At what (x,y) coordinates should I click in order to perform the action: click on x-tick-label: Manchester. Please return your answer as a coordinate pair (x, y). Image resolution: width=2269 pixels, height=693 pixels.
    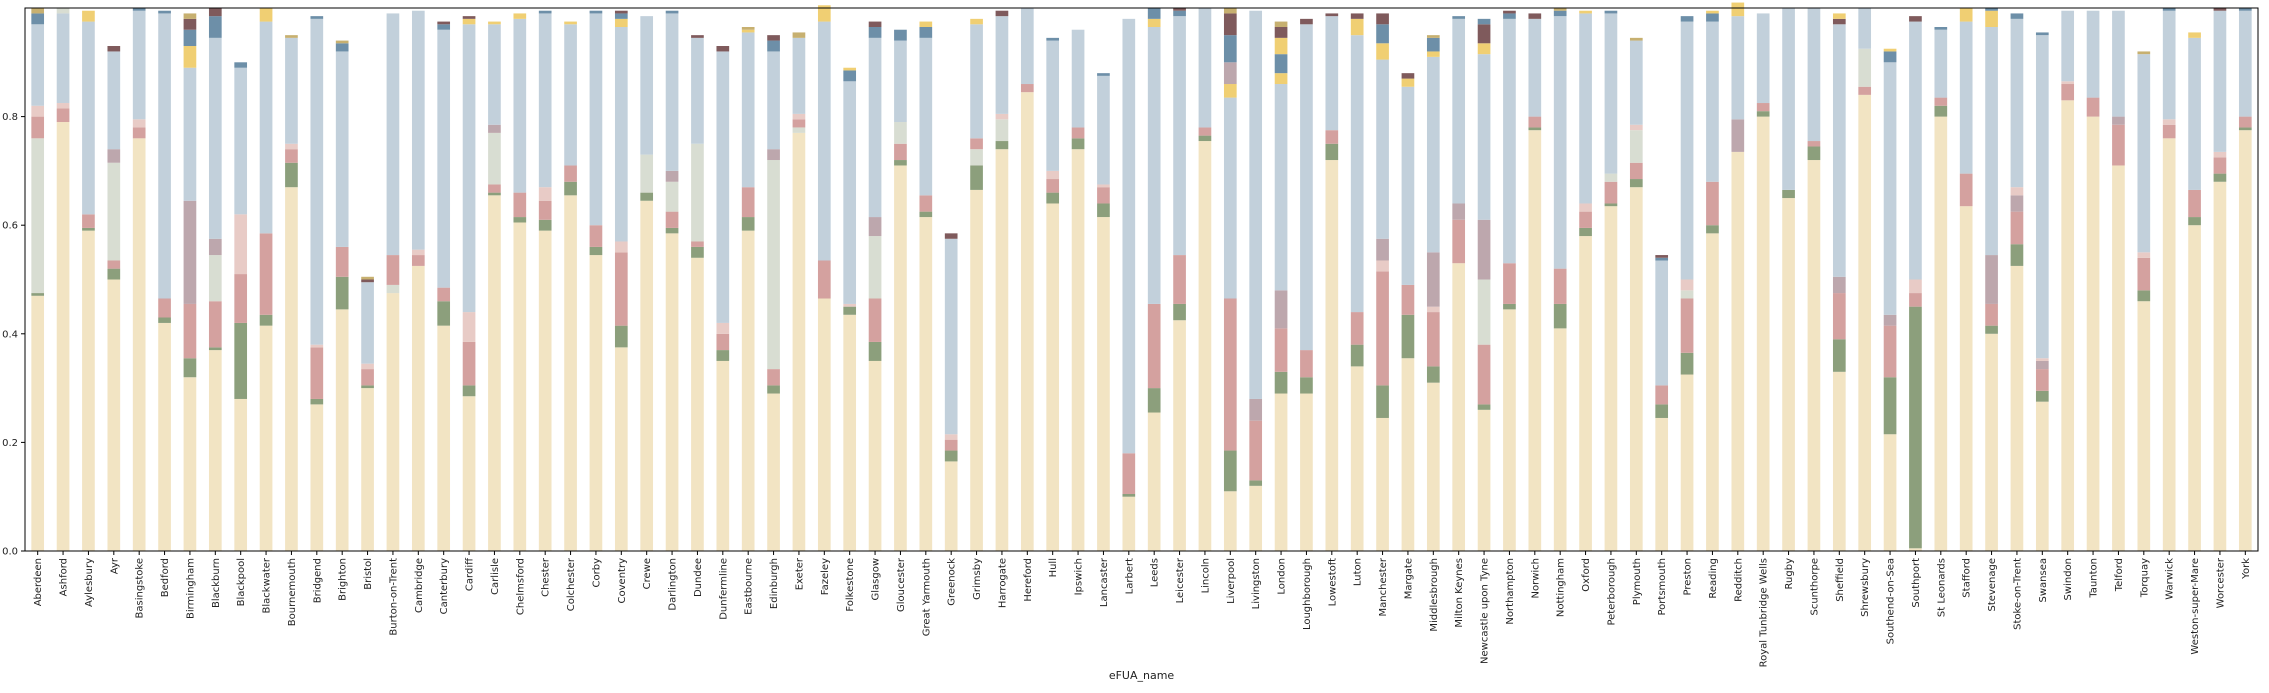
    Looking at the image, I should click on (1383, 586).